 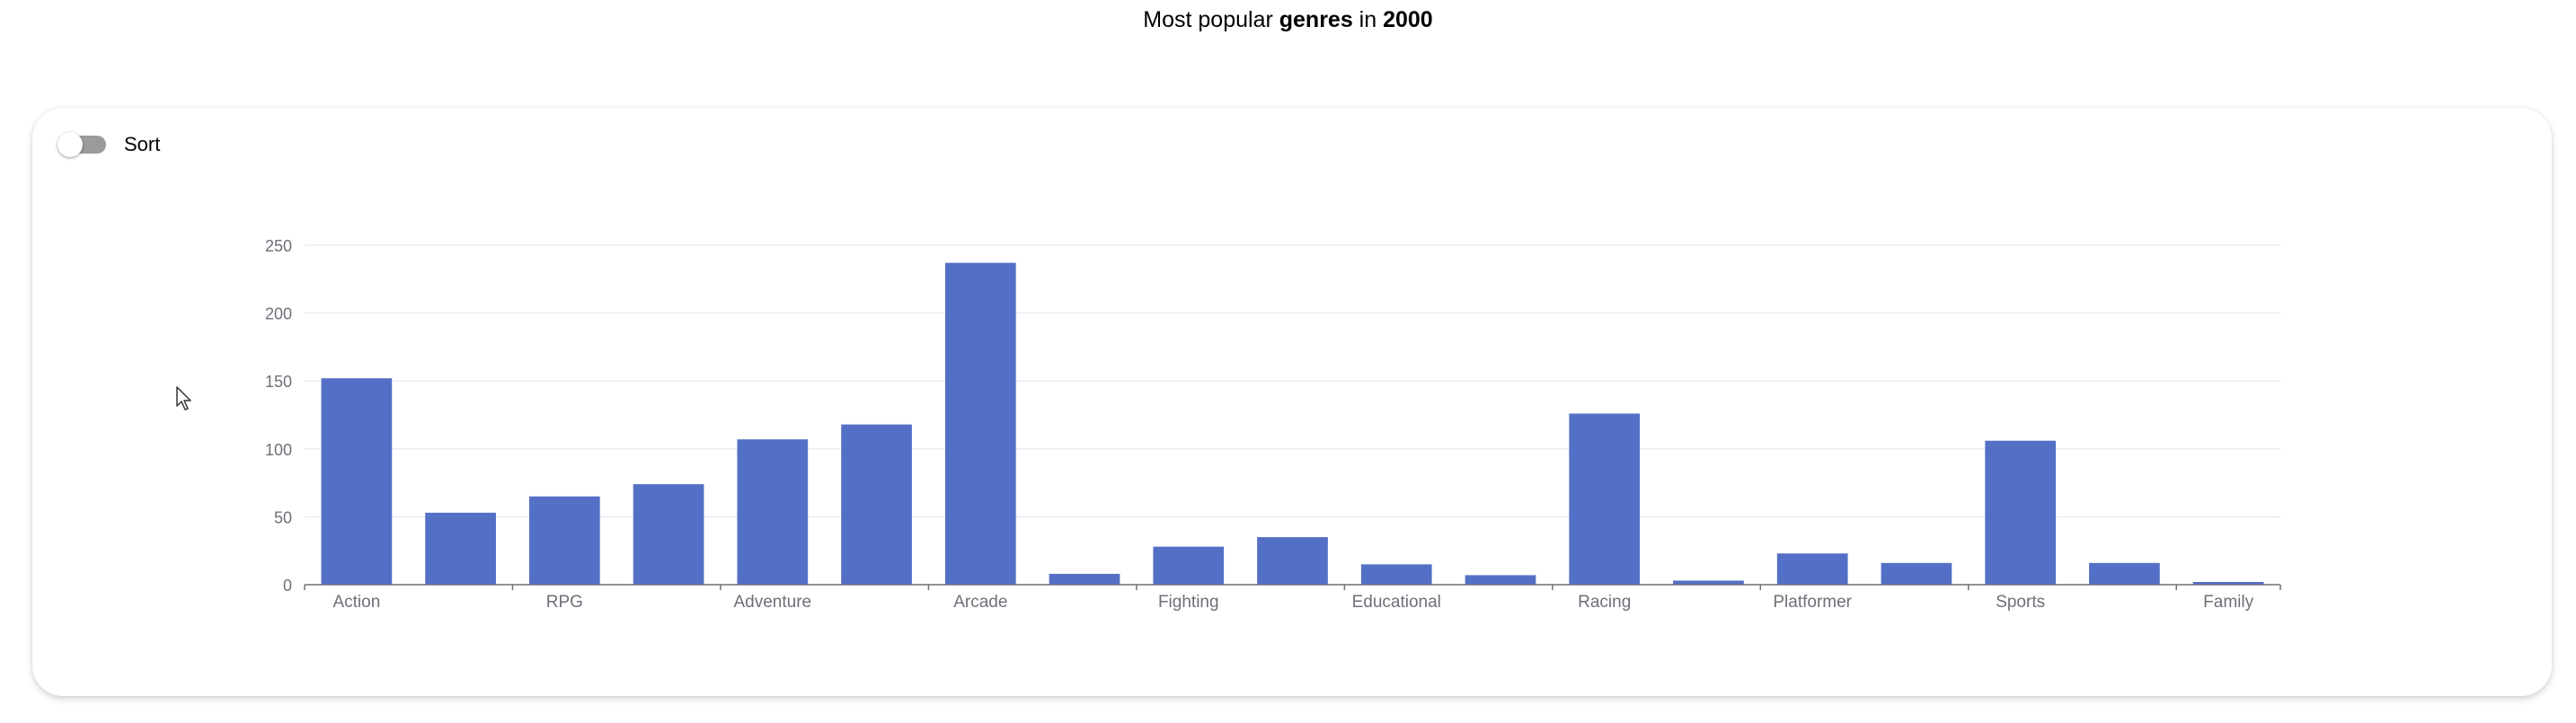 What do you see at coordinates (278, 382) in the screenshot?
I see `y-tick-label: 150` at bounding box center [278, 382].